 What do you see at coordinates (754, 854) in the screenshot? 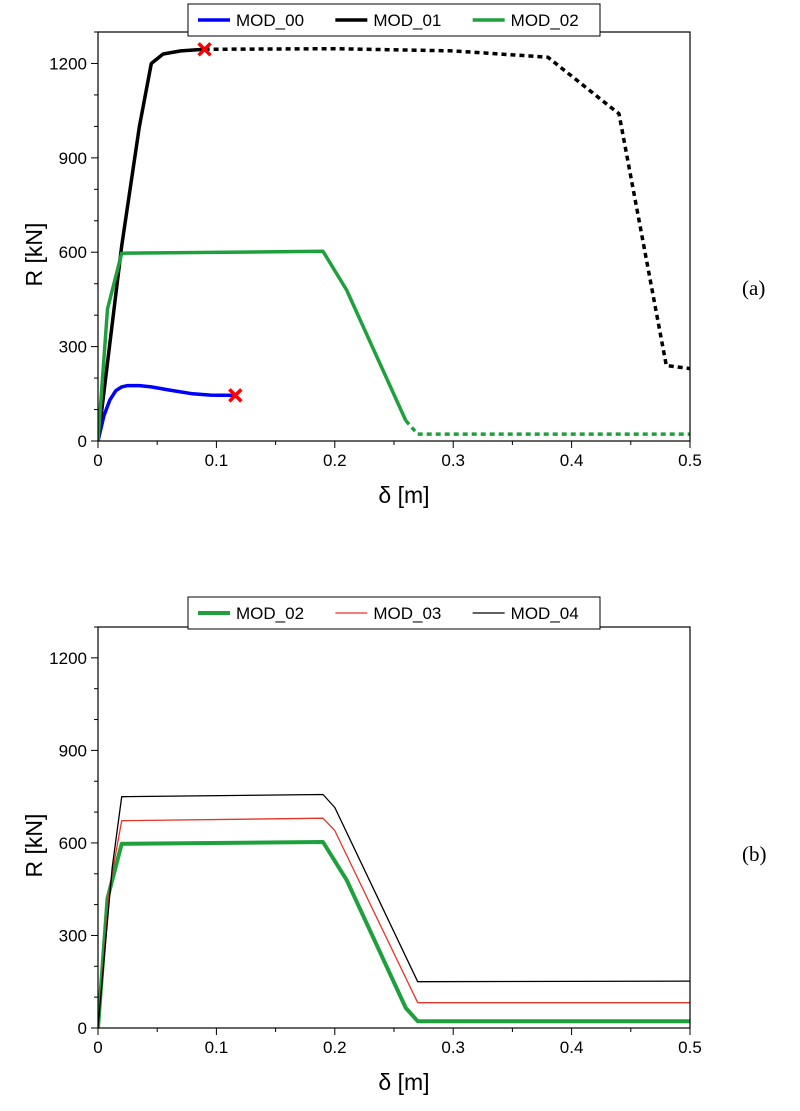
I see `panel-label-b: (b)` at bounding box center [754, 854].